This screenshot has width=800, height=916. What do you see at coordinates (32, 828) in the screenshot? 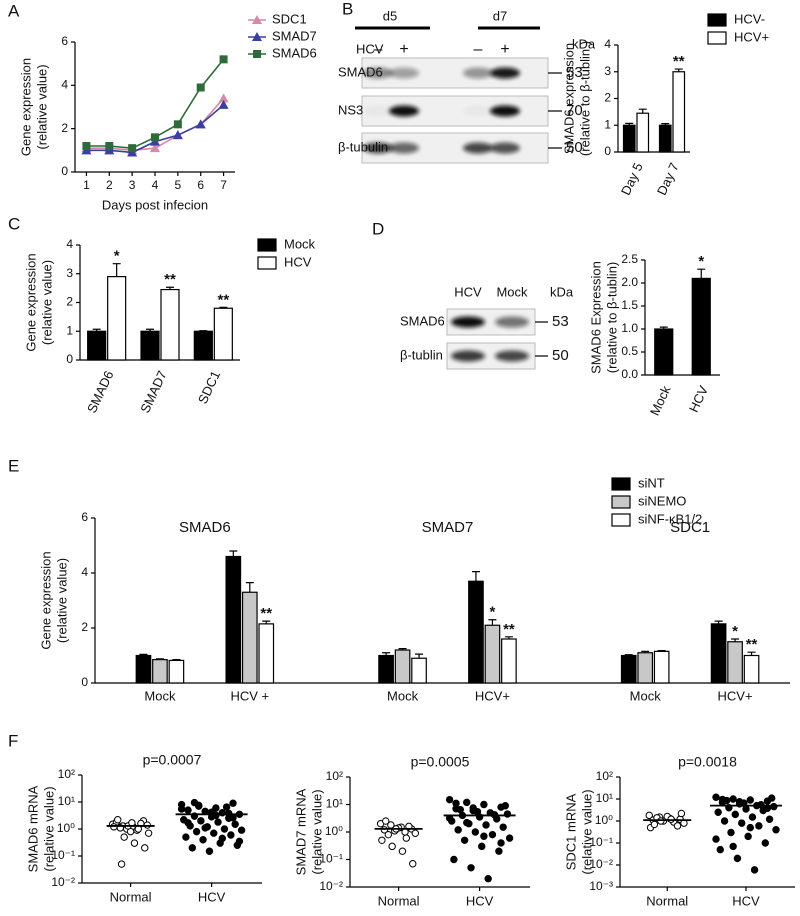
I see `y-axis-label: SMAD6 mRNA` at bounding box center [32, 828].